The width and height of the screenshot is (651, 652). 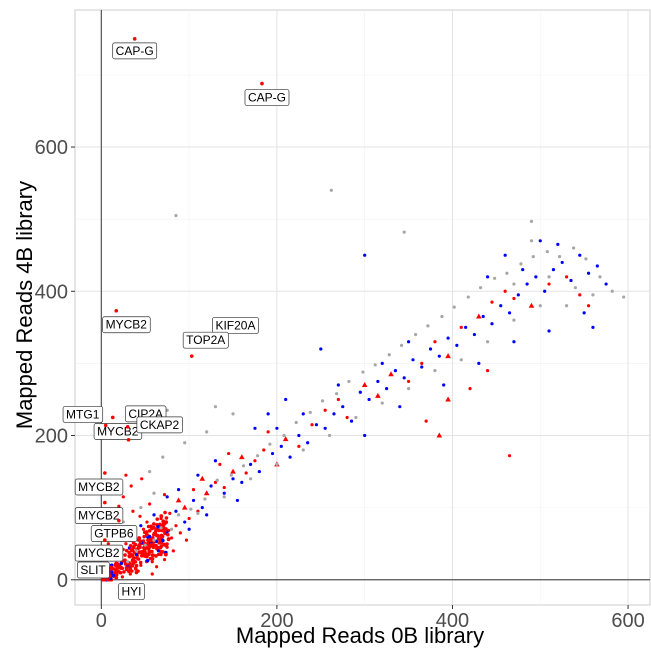 What do you see at coordinates (276, 621) in the screenshot?
I see `x-tick-label: 200` at bounding box center [276, 621].